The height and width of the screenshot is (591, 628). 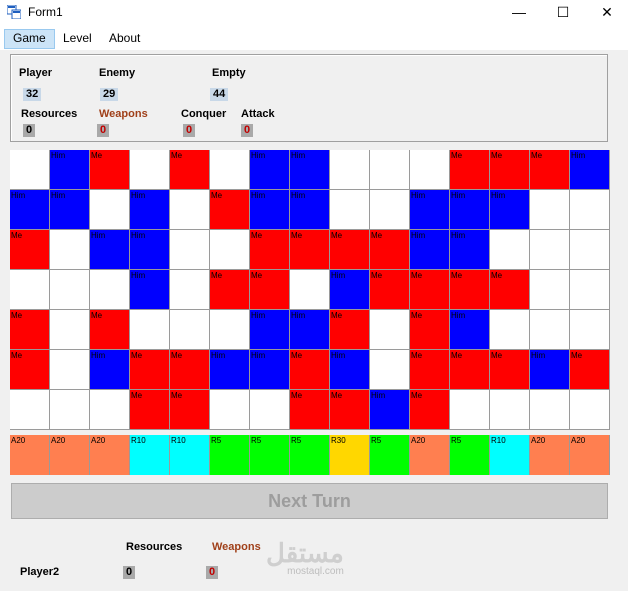 I want to click on menu-game: Game, so click(x=29, y=39).